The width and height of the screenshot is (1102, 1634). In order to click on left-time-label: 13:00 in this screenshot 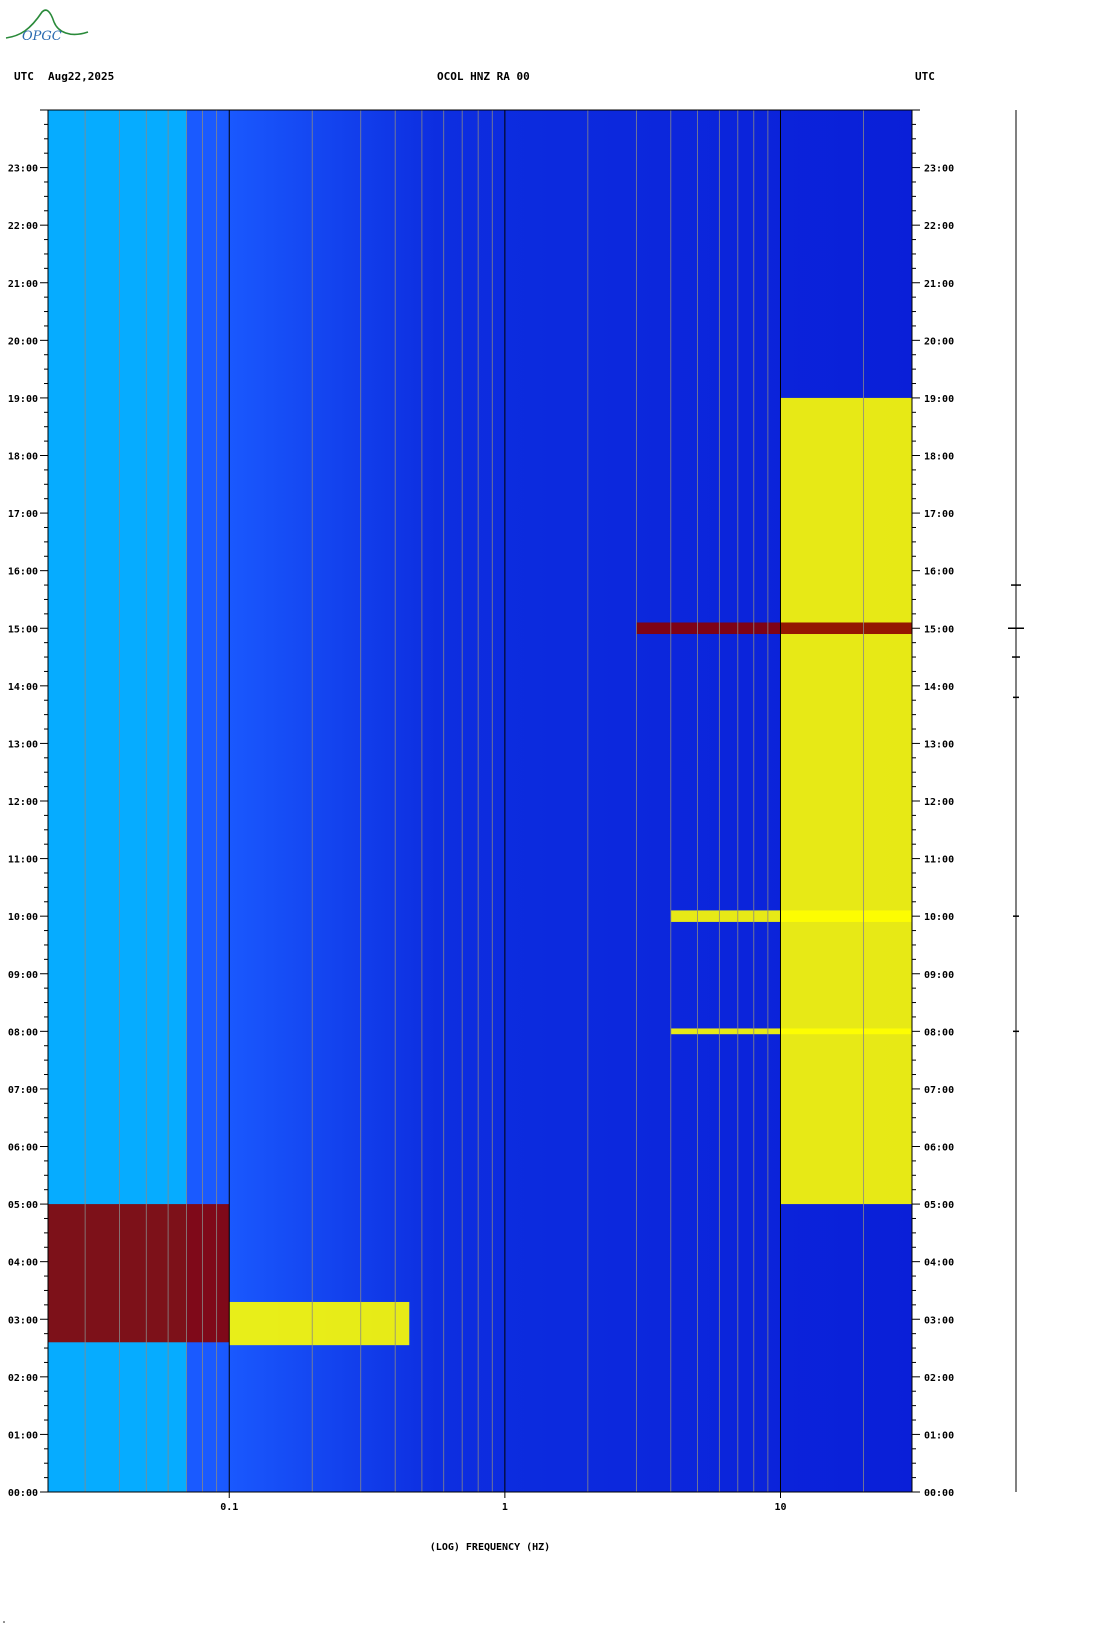, I will do `click(23, 744)`.